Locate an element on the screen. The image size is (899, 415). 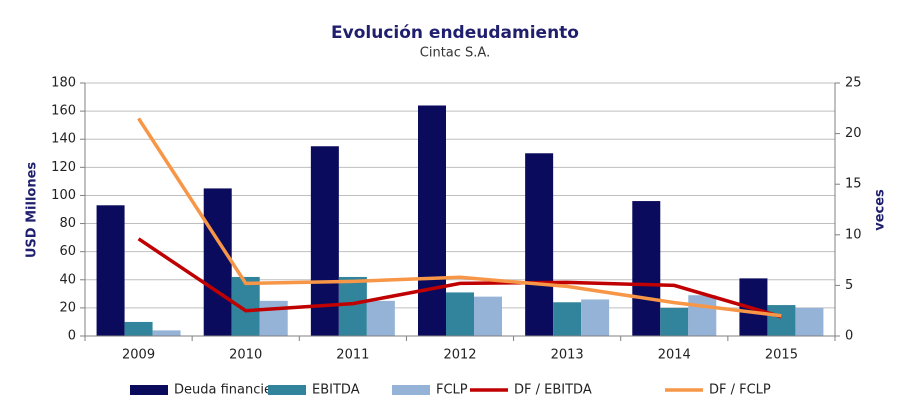
y-tick-label: 120 is located at coordinates (63, 167).